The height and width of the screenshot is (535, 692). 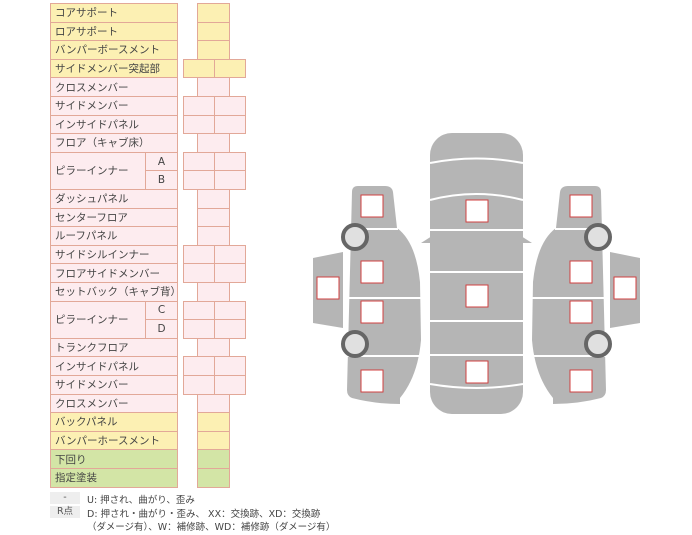 I want to click on part-label: フロアサイドメンバー, so click(x=114, y=273).